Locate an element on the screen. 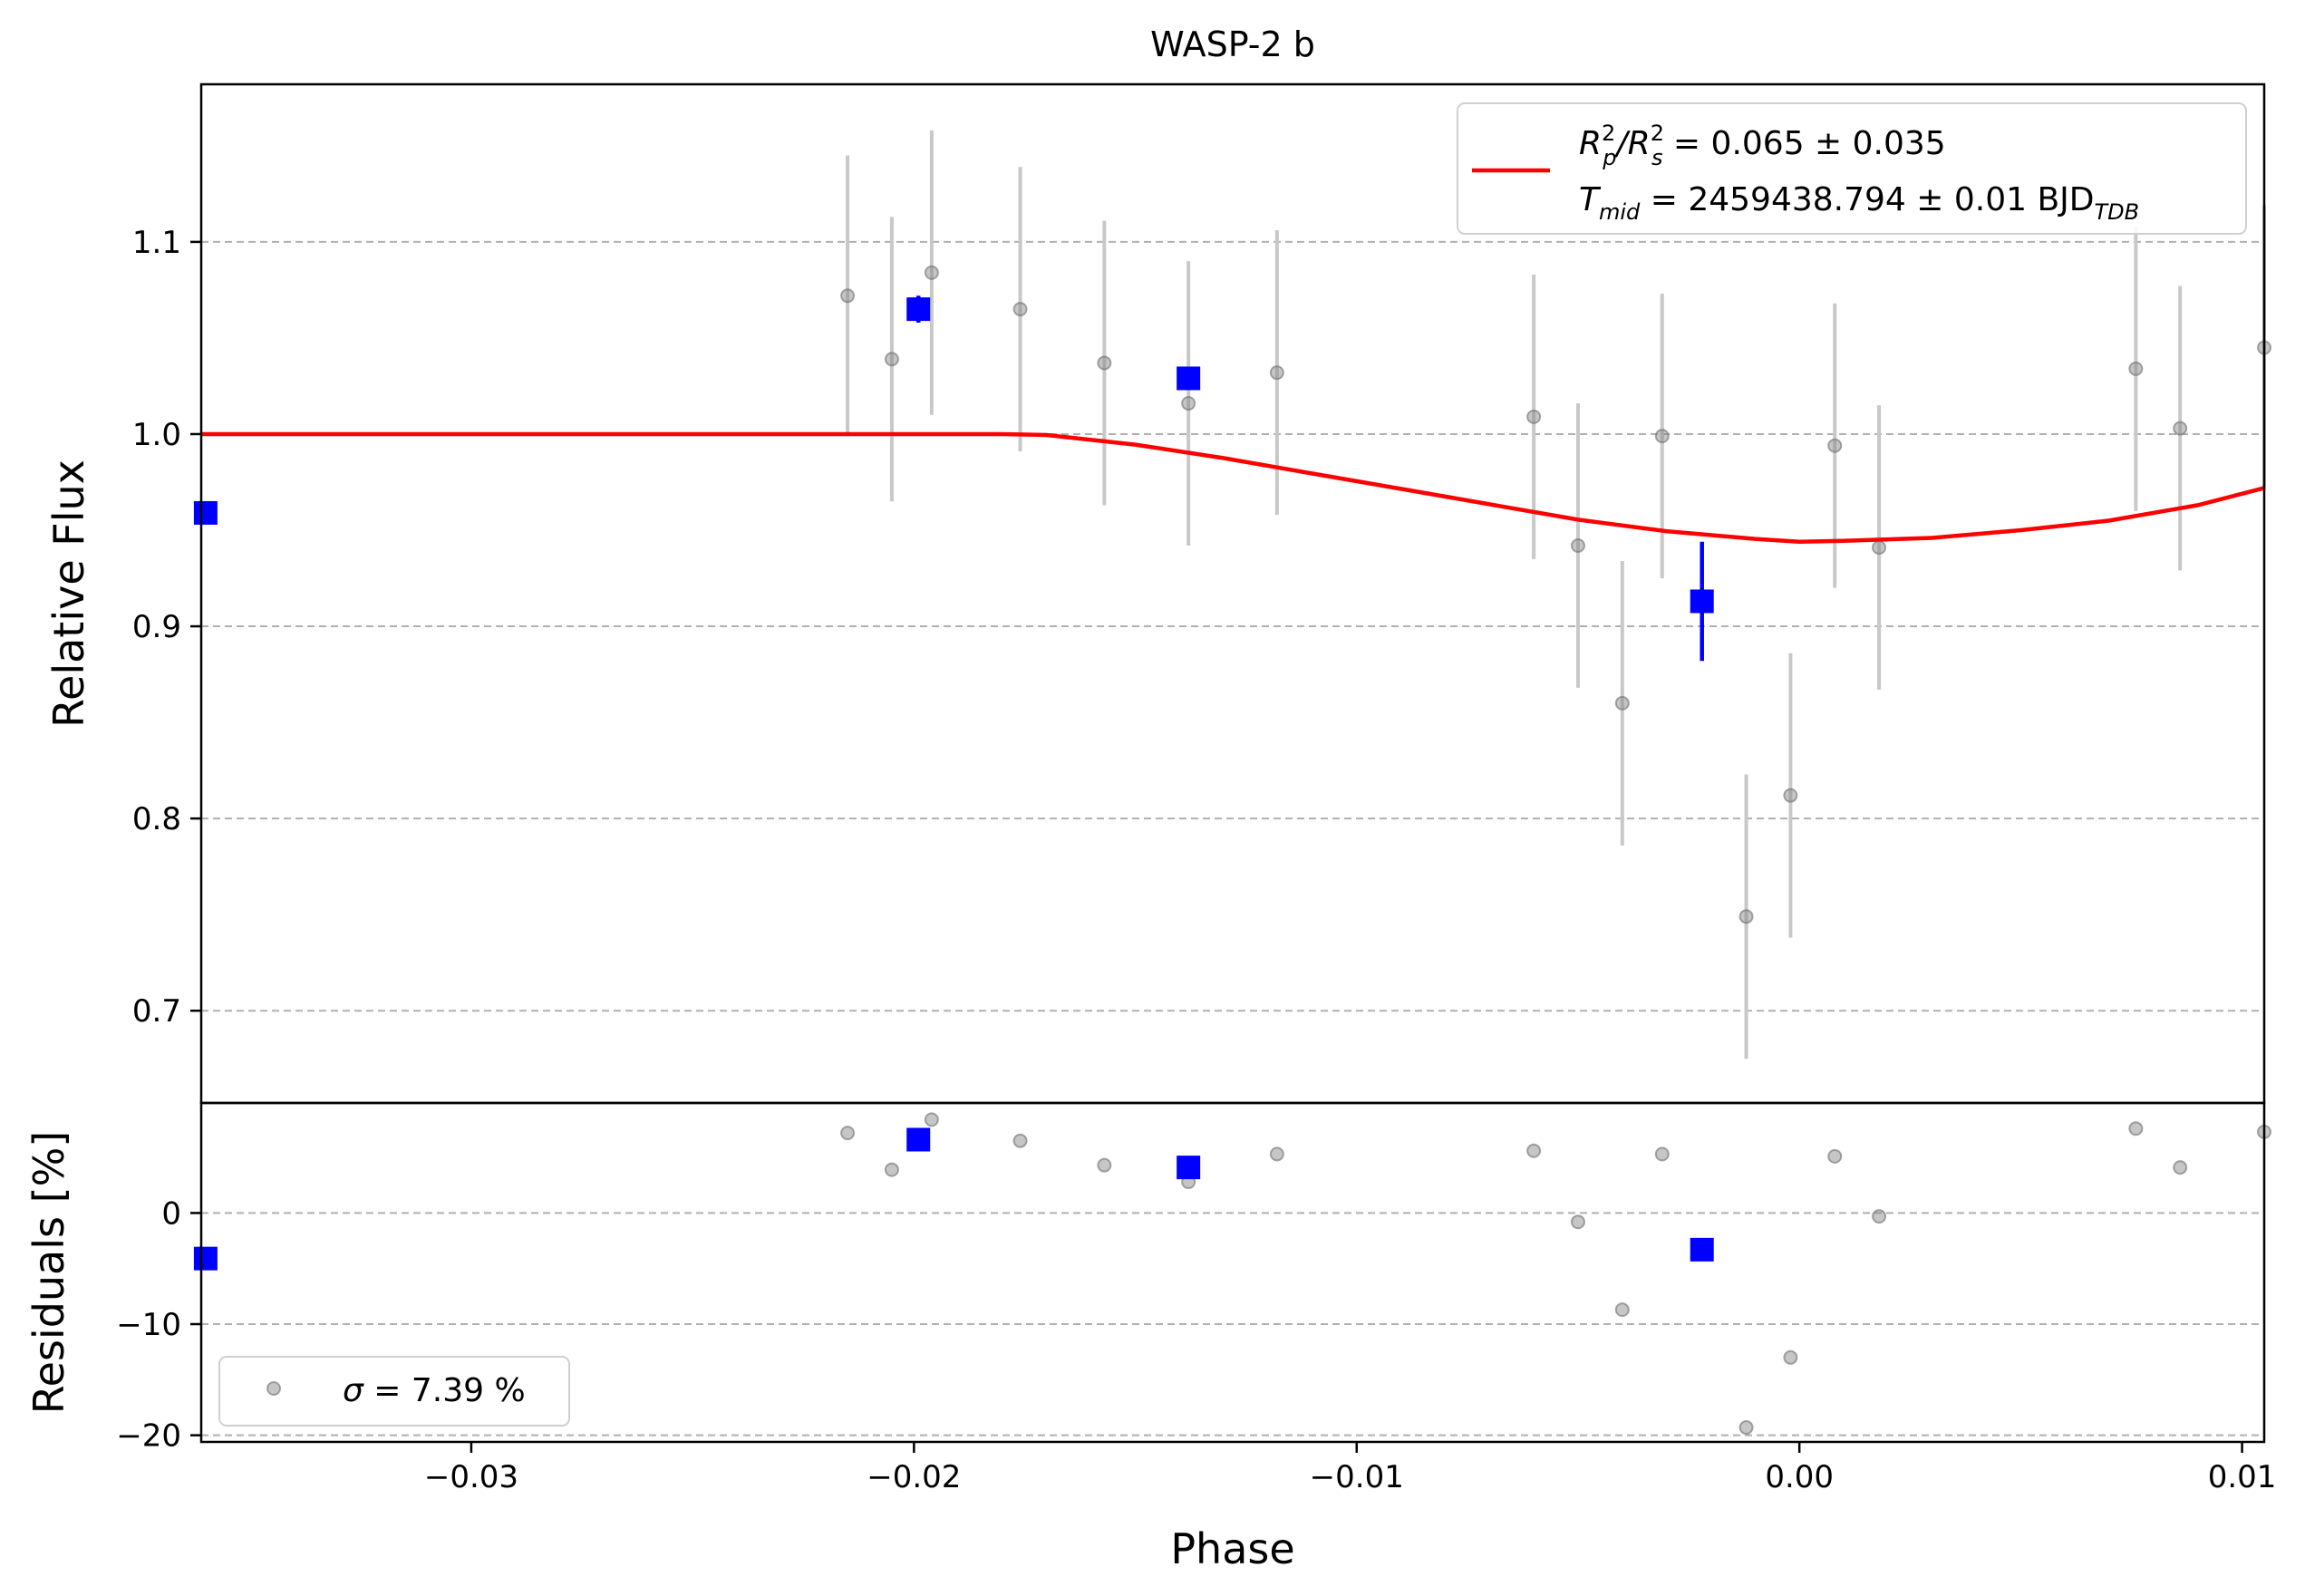 This screenshot has height=1596, width=2305. flux-y-tick-label: 0.9 is located at coordinates (157, 627).